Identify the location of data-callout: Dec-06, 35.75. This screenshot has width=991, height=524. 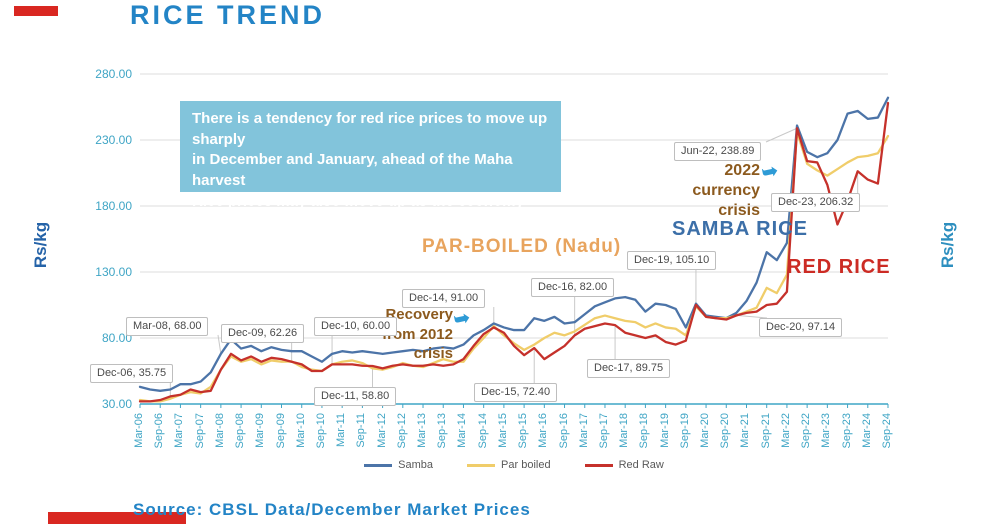
(132, 373).